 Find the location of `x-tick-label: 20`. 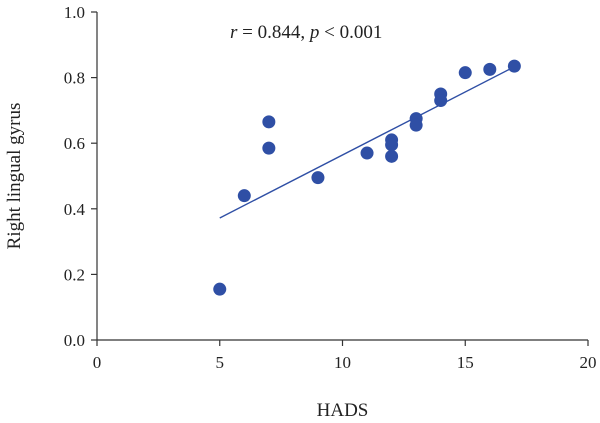

x-tick-label: 20 is located at coordinates (588, 362).